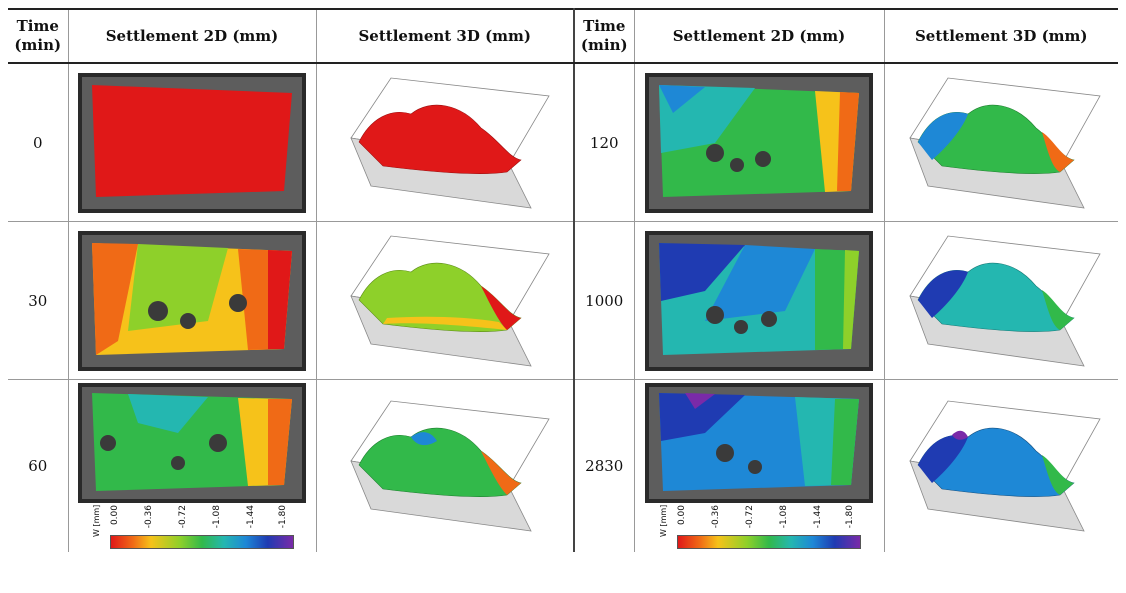 Image resolution: width=1126 pixels, height=593 pixels. What do you see at coordinates (759, 36) in the screenshot?
I see `header-settlement-2d-right: Settlement 2D (mm)` at bounding box center [759, 36].